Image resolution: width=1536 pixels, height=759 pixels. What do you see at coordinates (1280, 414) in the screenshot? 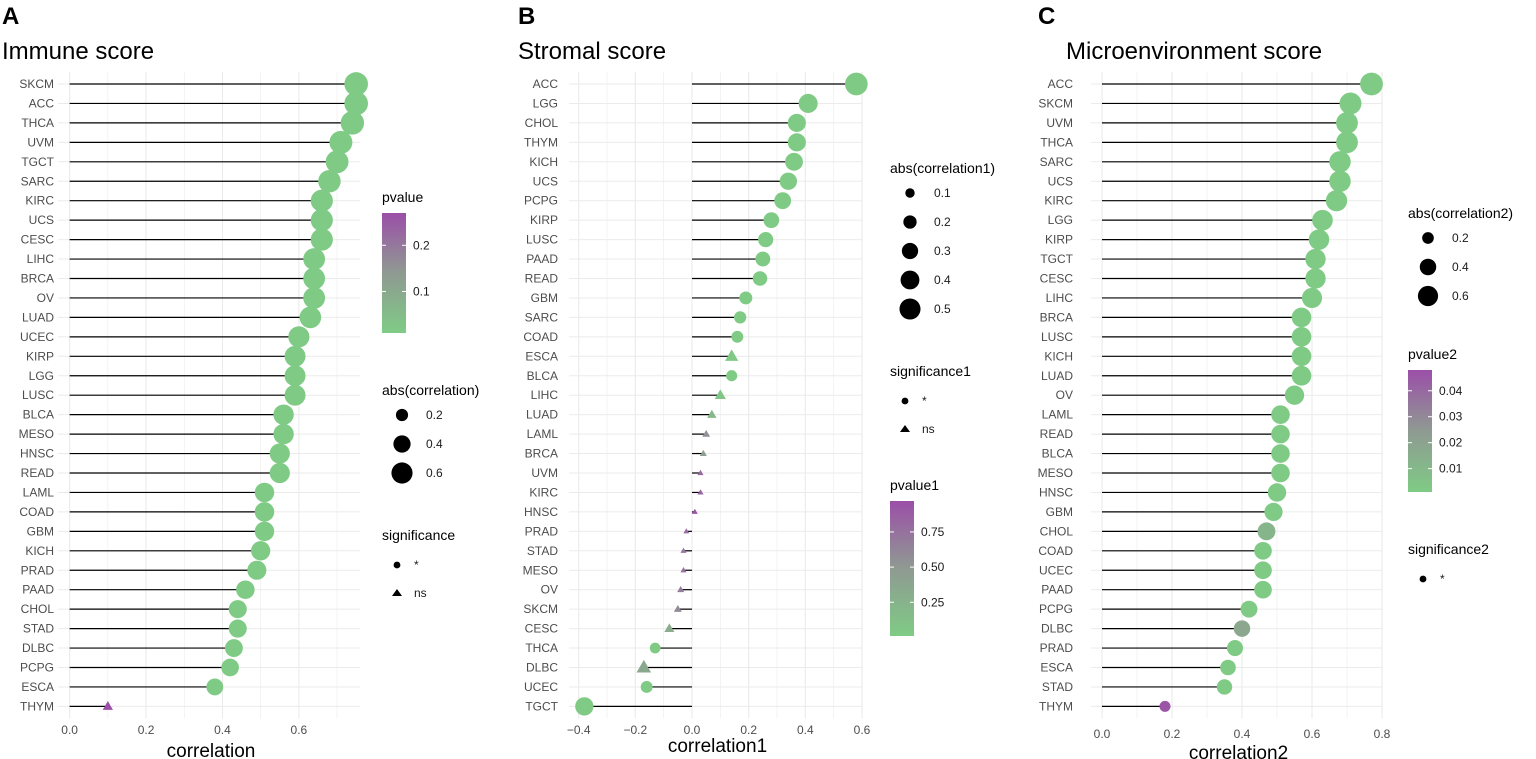
I see `point-laml` at bounding box center [1280, 414].